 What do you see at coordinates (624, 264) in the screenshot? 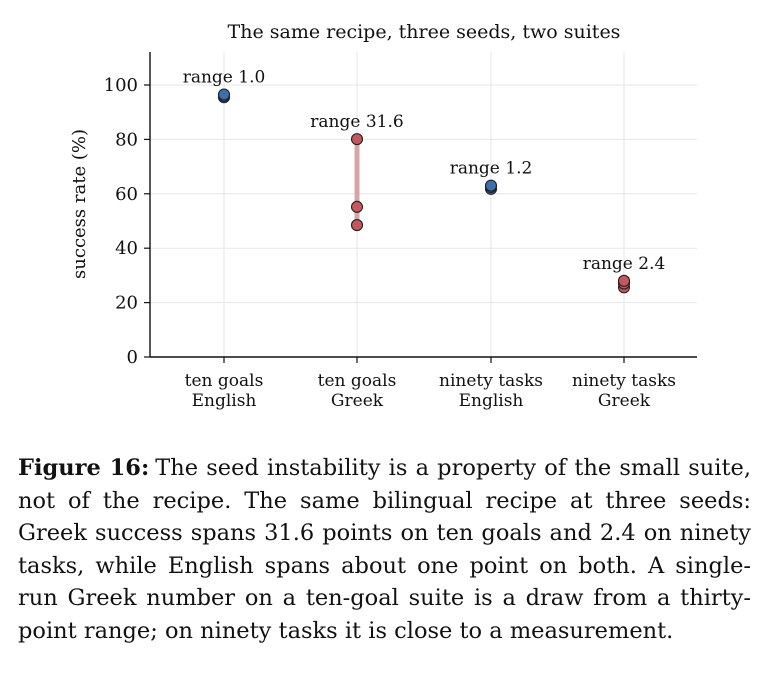
I see `range-label: range 2.4` at bounding box center [624, 264].